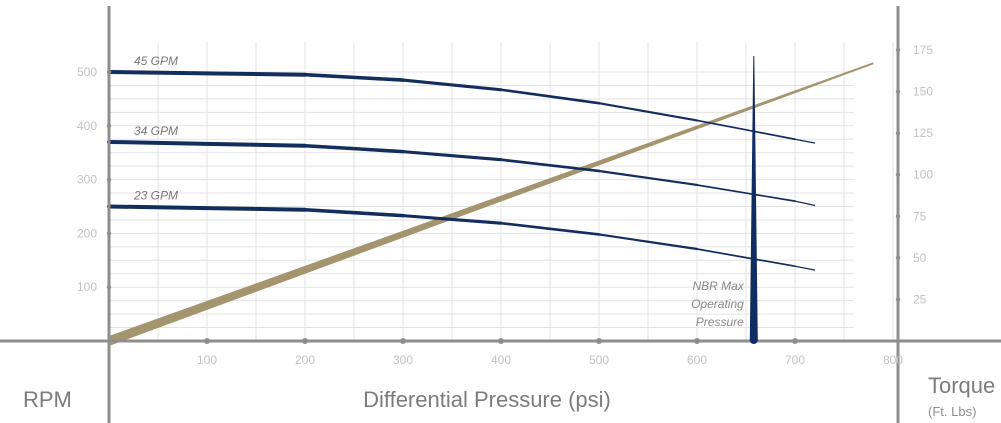 This screenshot has width=1001, height=423. What do you see at coordinates (717, 304) in the screenshot?
I see `annotation-label: Operating` at bounding box center [717, 304].